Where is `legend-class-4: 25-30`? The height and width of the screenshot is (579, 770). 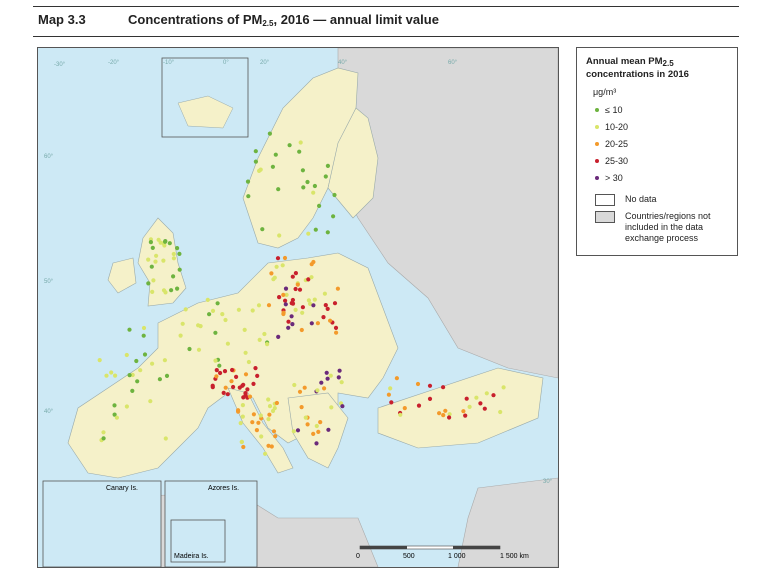
legend-class-4: 25-30 is located at coordinates (611, 161).